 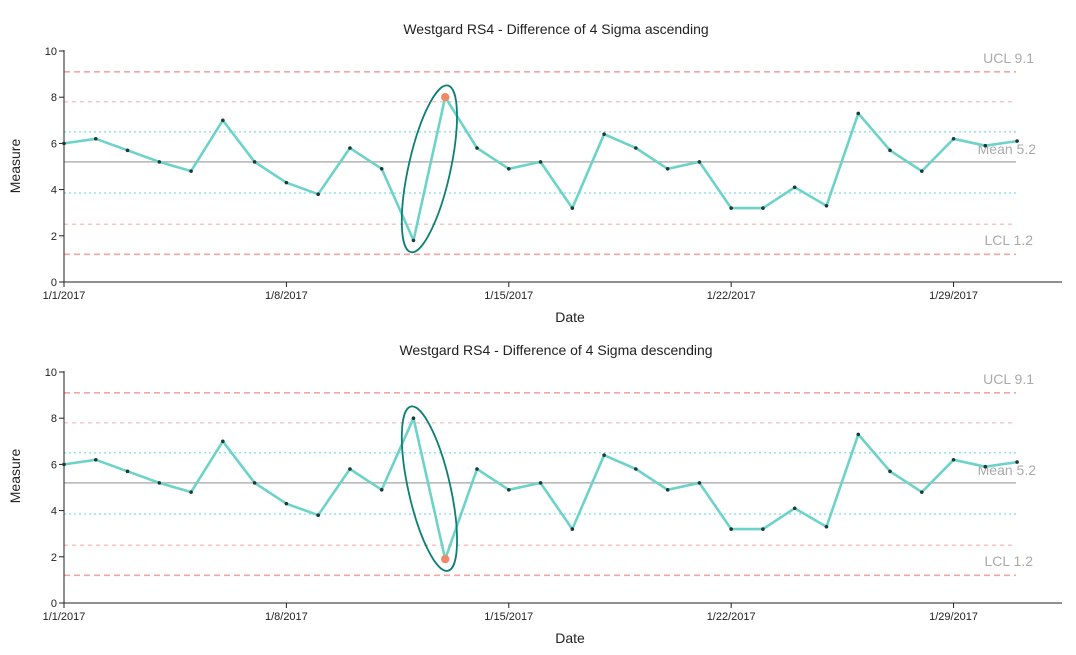 What do you see at coordinates (1008, 561) in the screenshot?
I see `lcl-label-descending: LCL 1.2` at bounding box center [1008, 561].